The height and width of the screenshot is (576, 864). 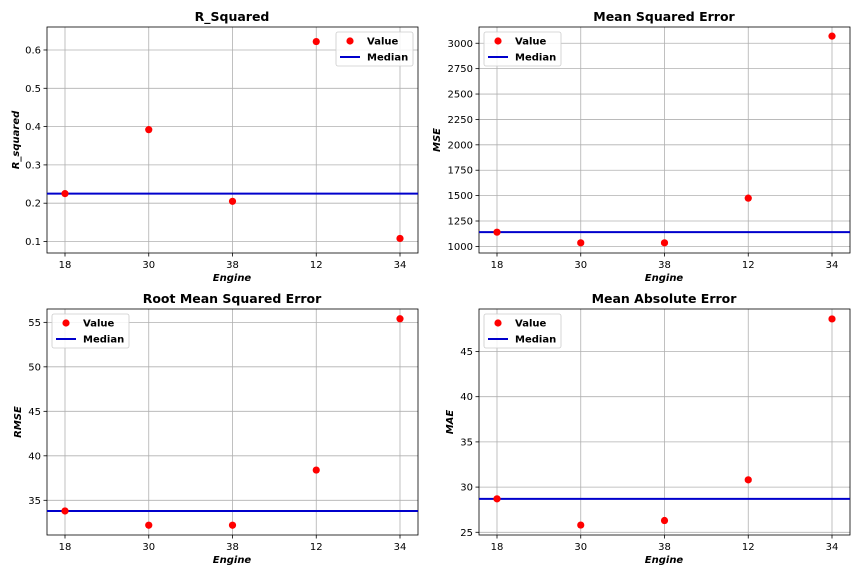 I want to click on chart-title: Mean Absolute Error, so click(x=665, y=298).